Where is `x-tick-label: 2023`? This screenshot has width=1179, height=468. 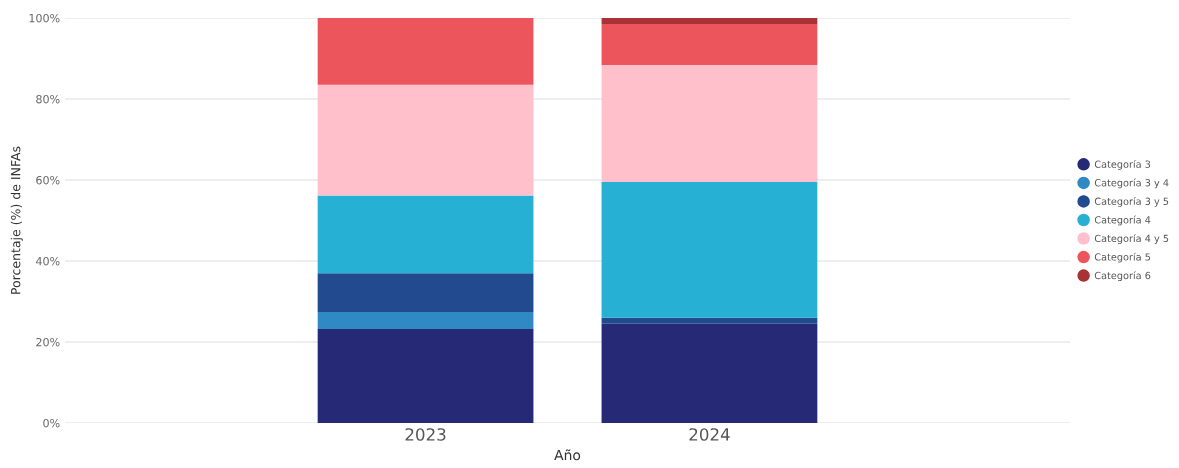 x-tick-label: 2023 is located at coordinates (425, 434).